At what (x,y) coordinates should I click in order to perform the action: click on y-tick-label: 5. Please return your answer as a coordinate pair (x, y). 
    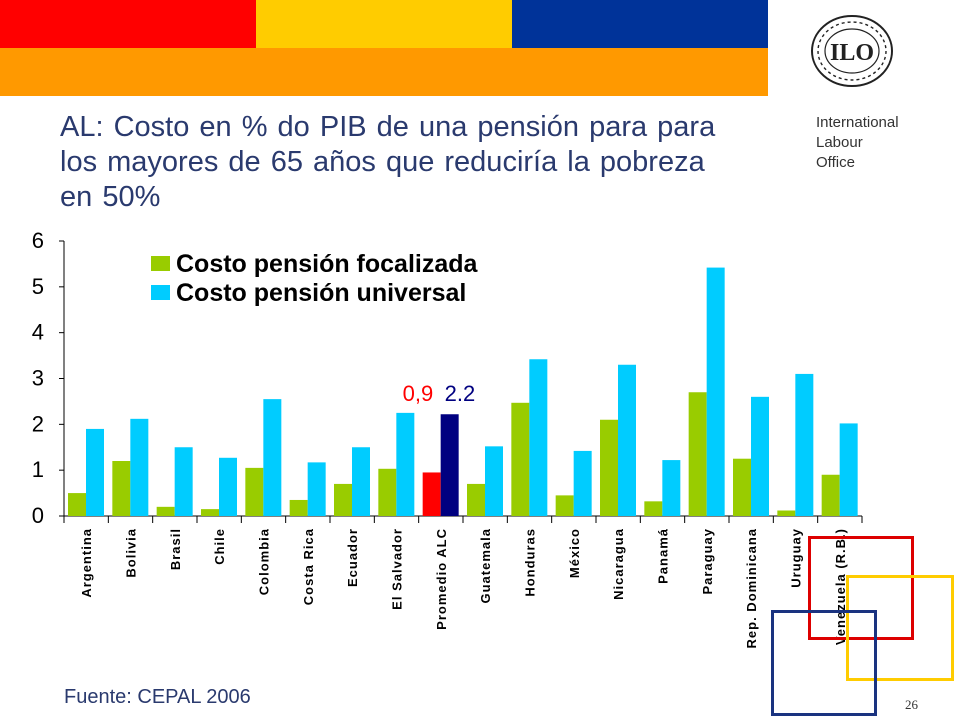
    Looking at the image, I should click on (38, 286).